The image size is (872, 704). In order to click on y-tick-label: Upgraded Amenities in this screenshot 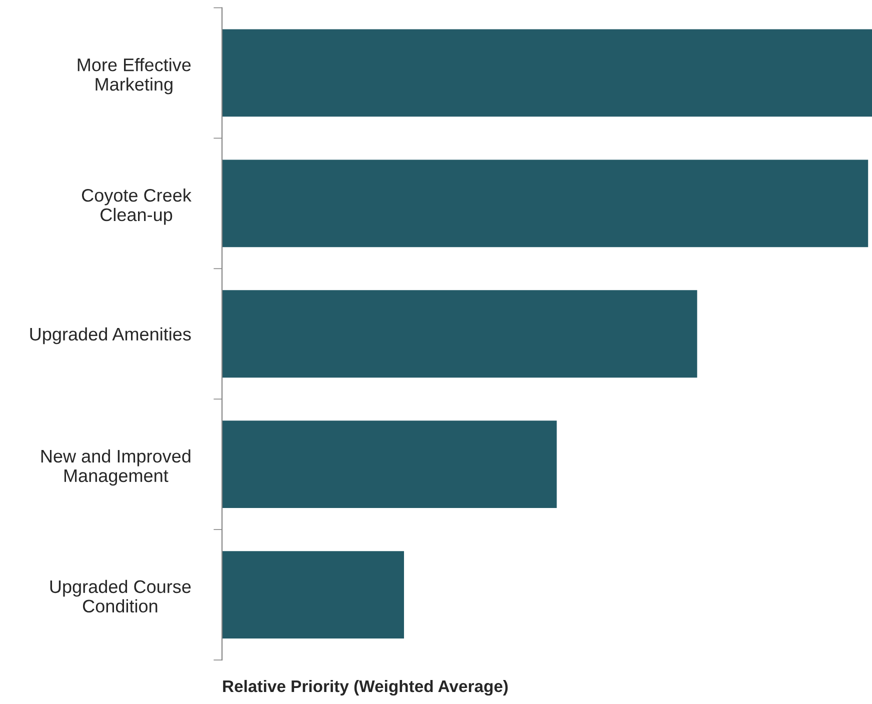, I will do `click(110, 335)`.